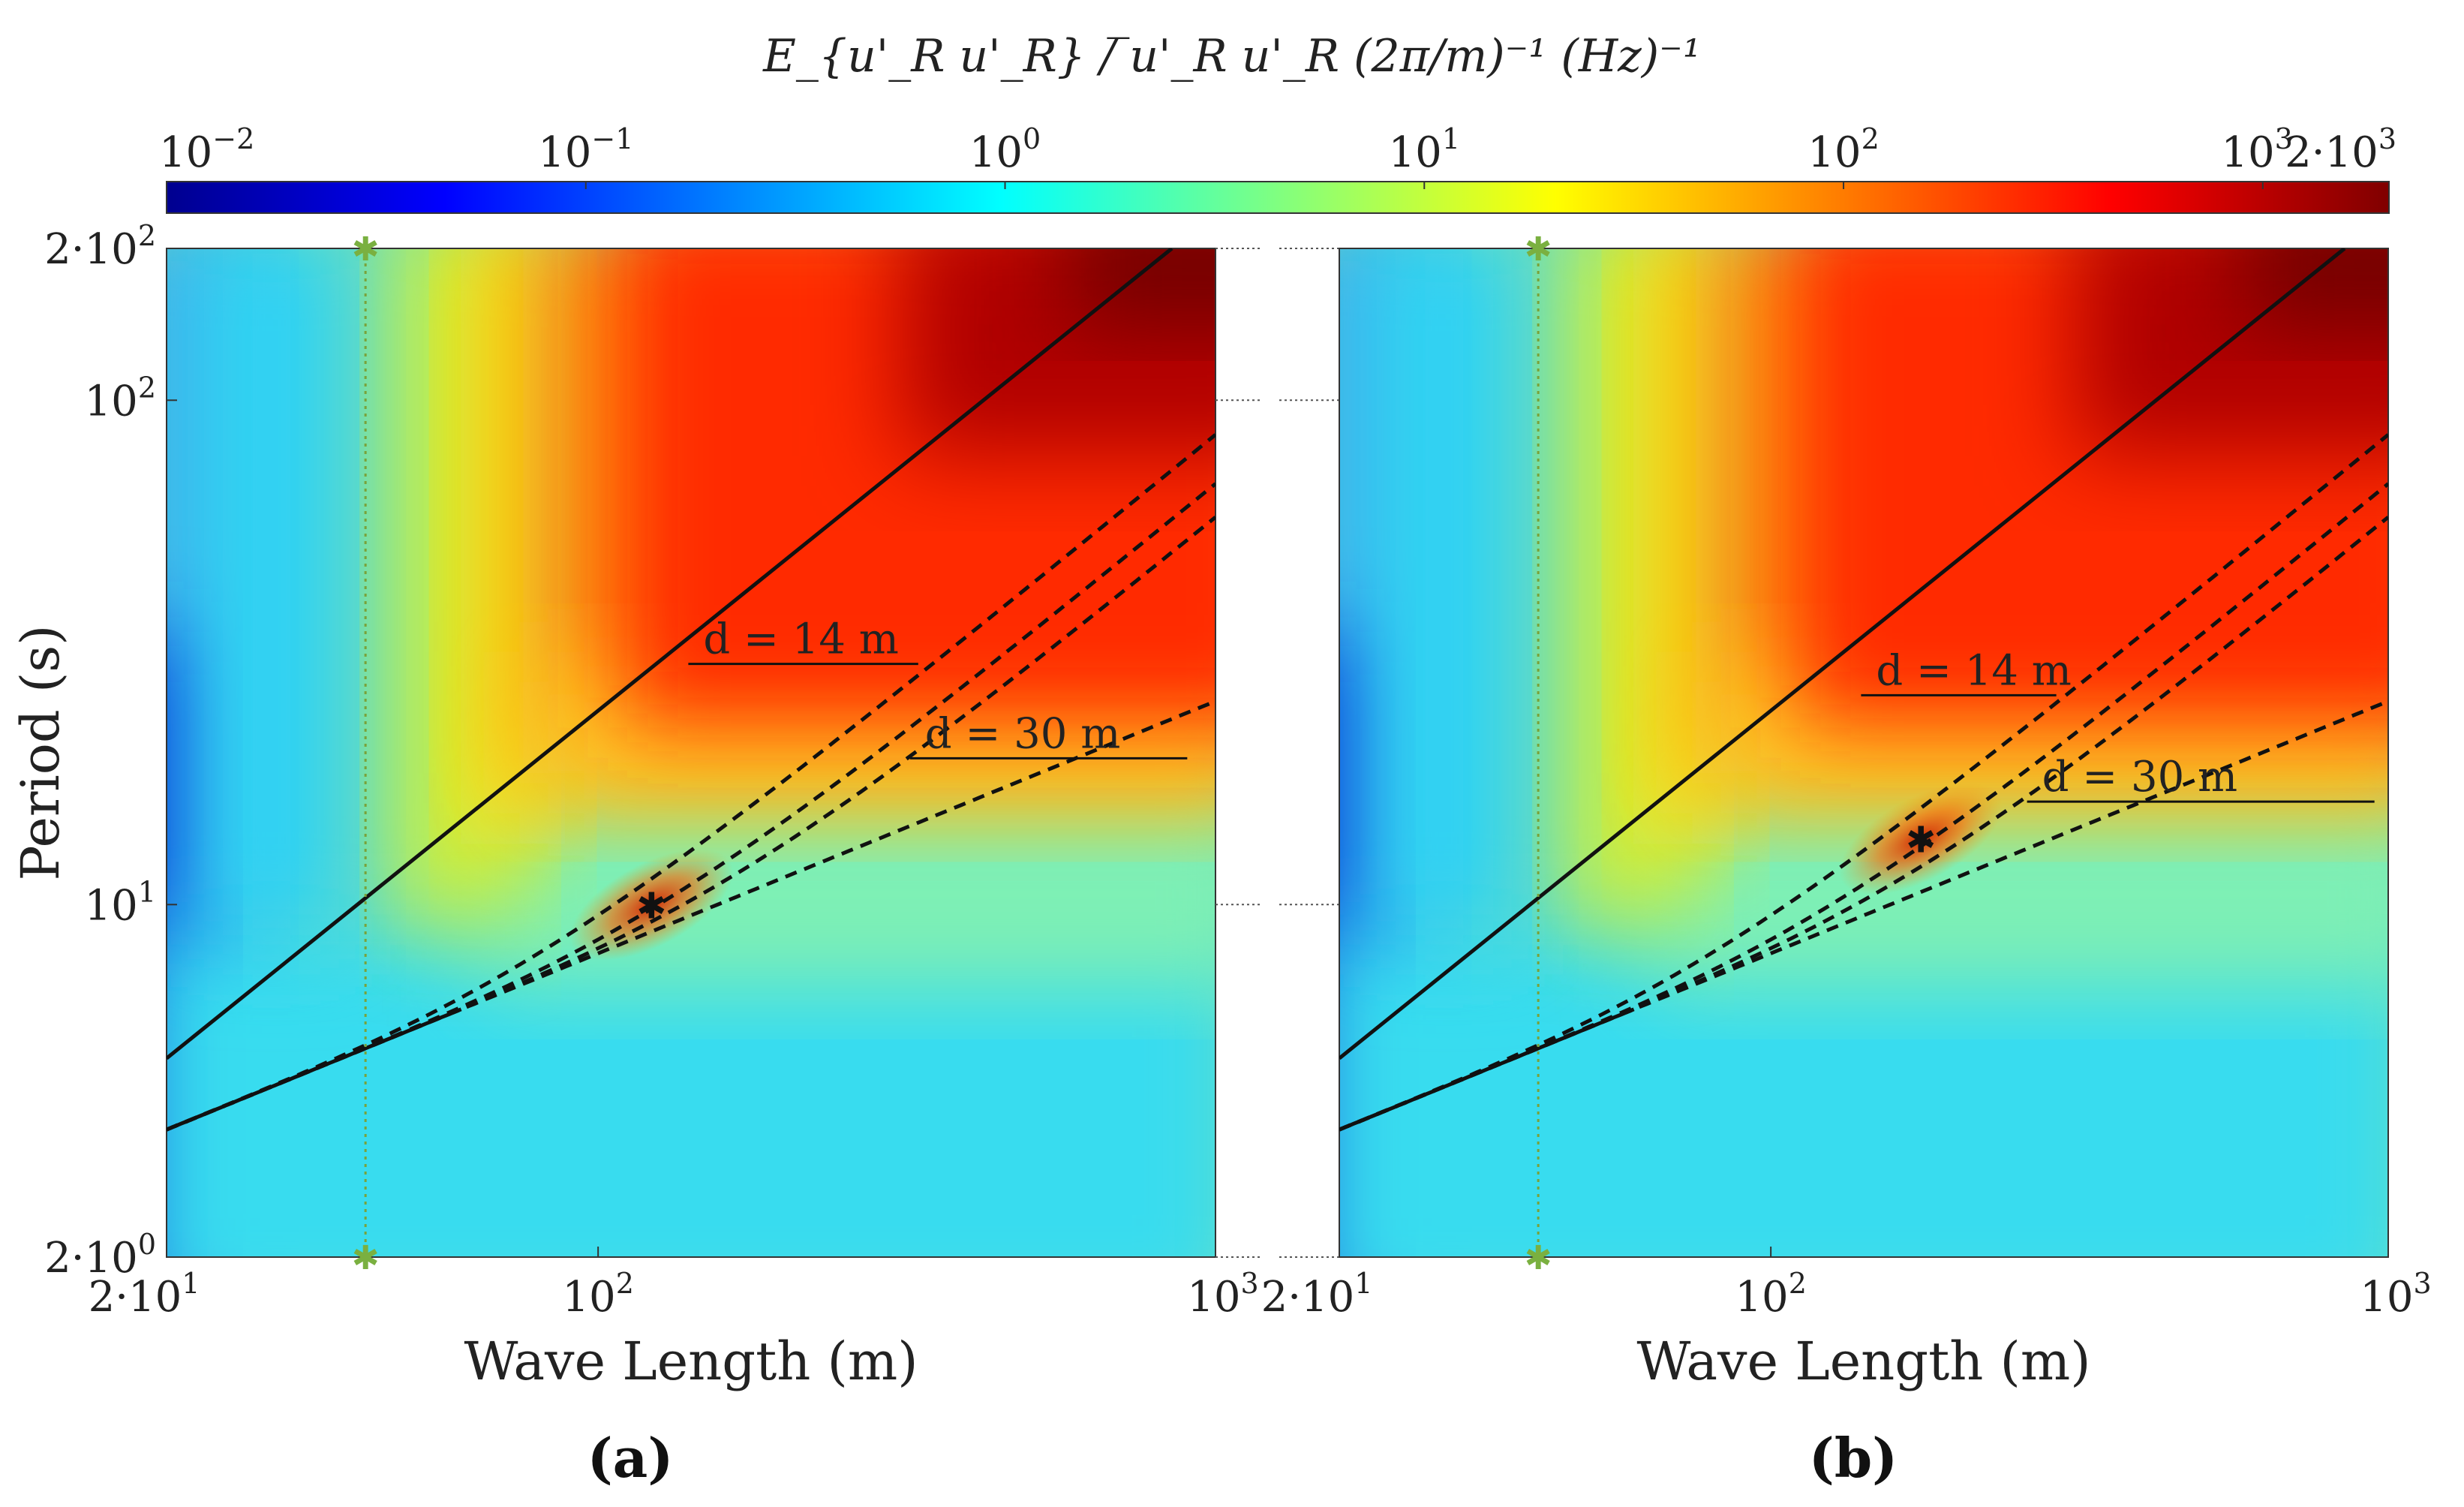  What do you see at coordinates (691, 1361) in the screenshot?
I see `x-axis-label-a: Wave Length (m)` at bounding box center [691, 1361].